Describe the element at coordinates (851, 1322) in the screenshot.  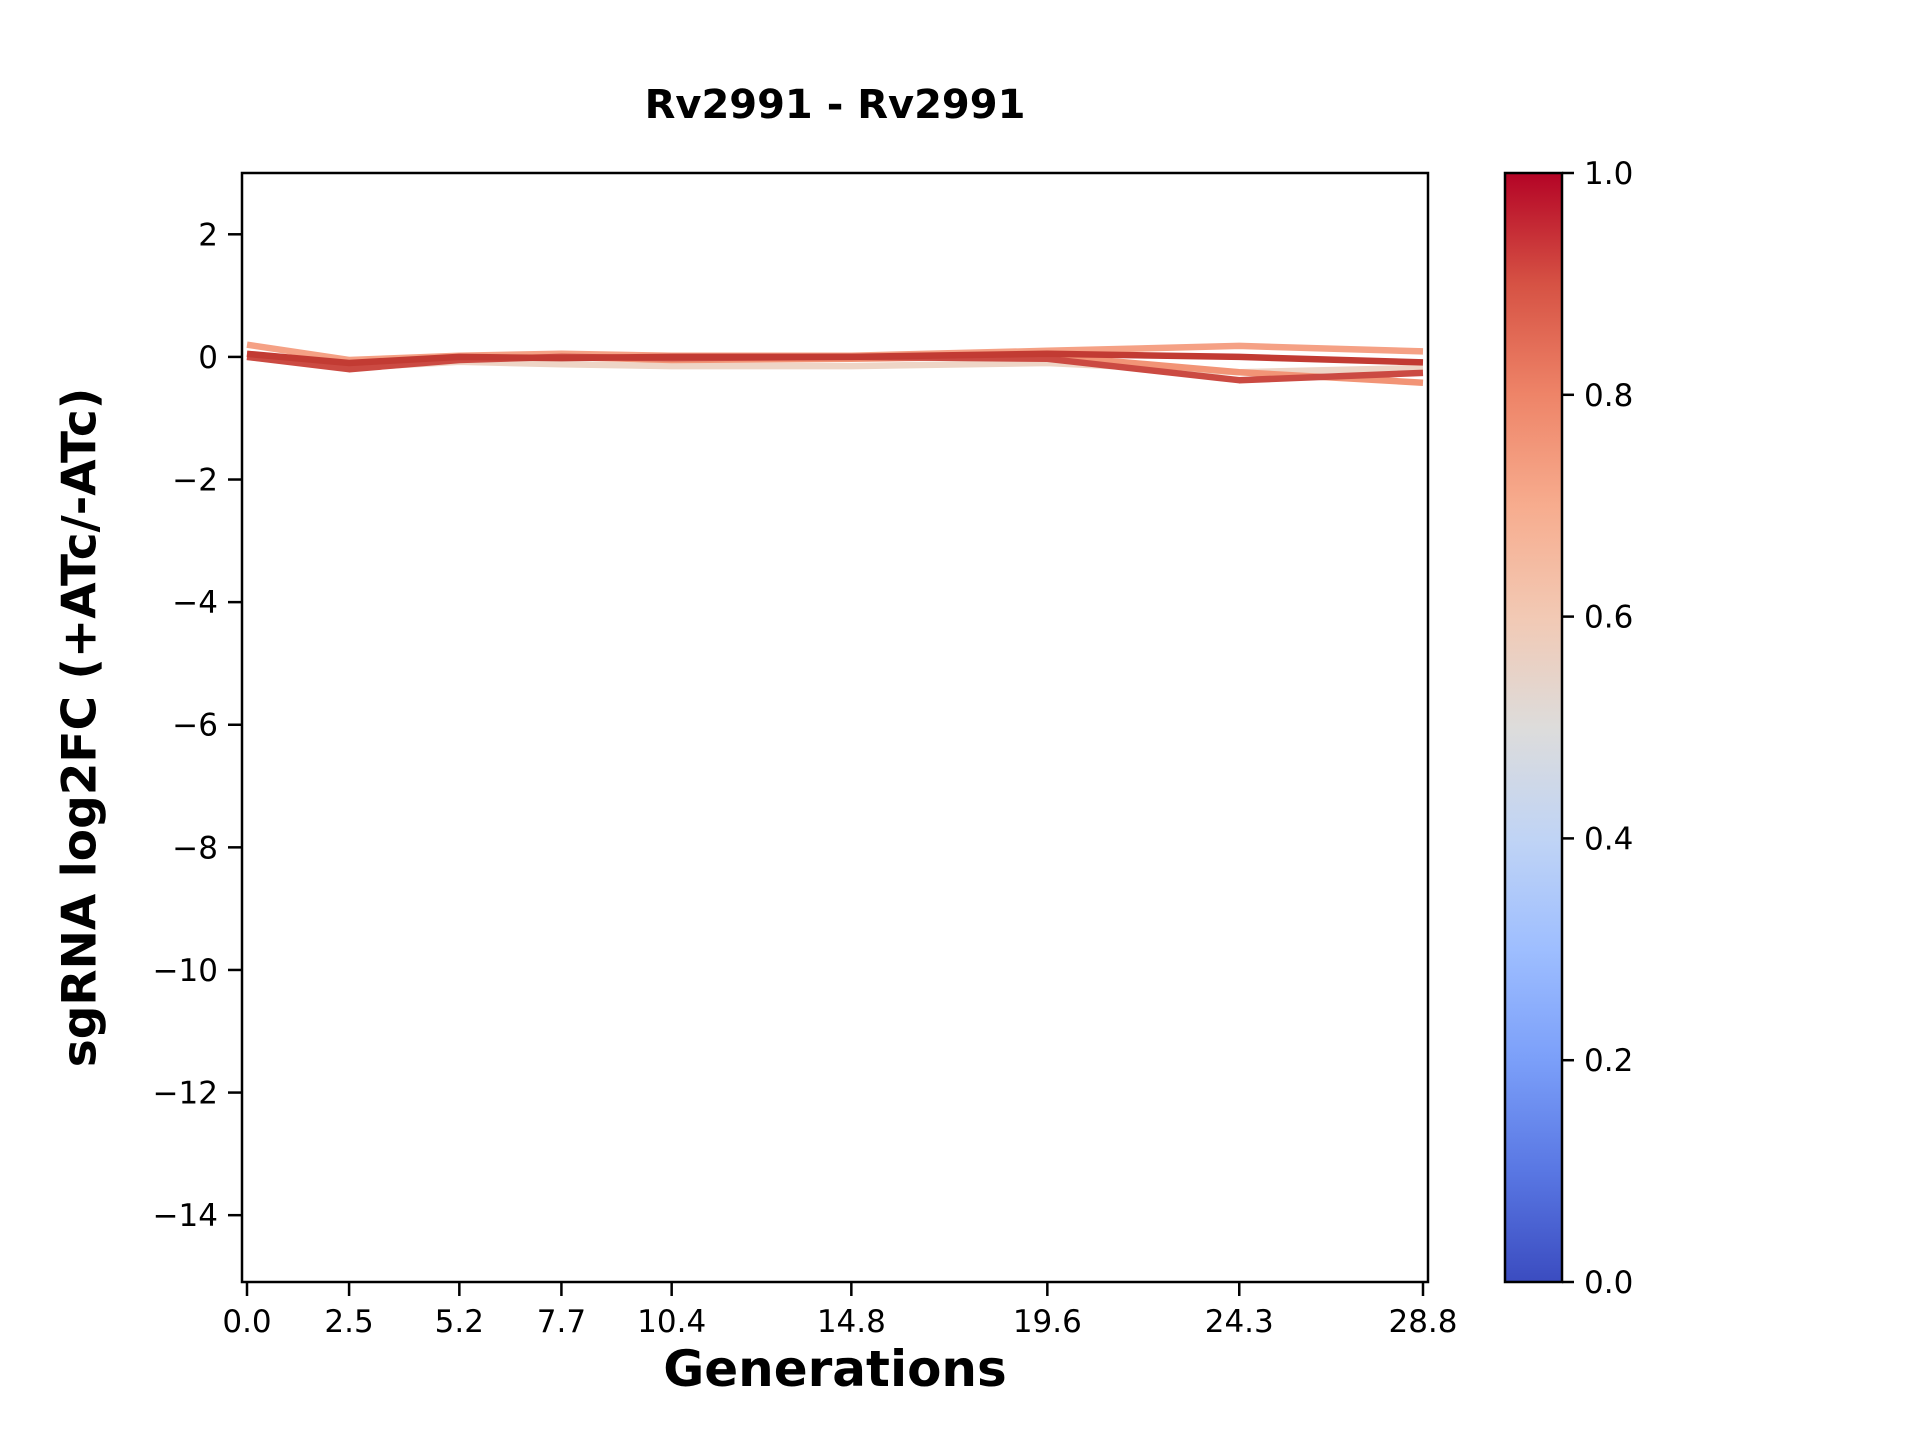
I see `x-tick-label: 14.8` at that location.